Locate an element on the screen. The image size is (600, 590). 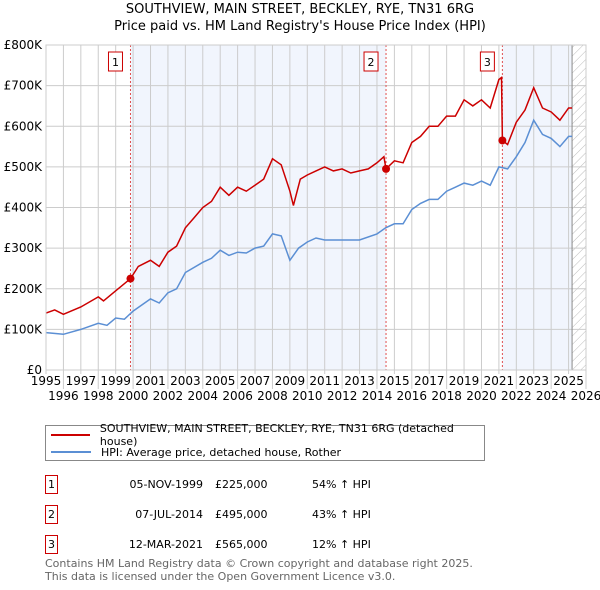
x-tick-label: 2016 is located at coordinates (412, 396).